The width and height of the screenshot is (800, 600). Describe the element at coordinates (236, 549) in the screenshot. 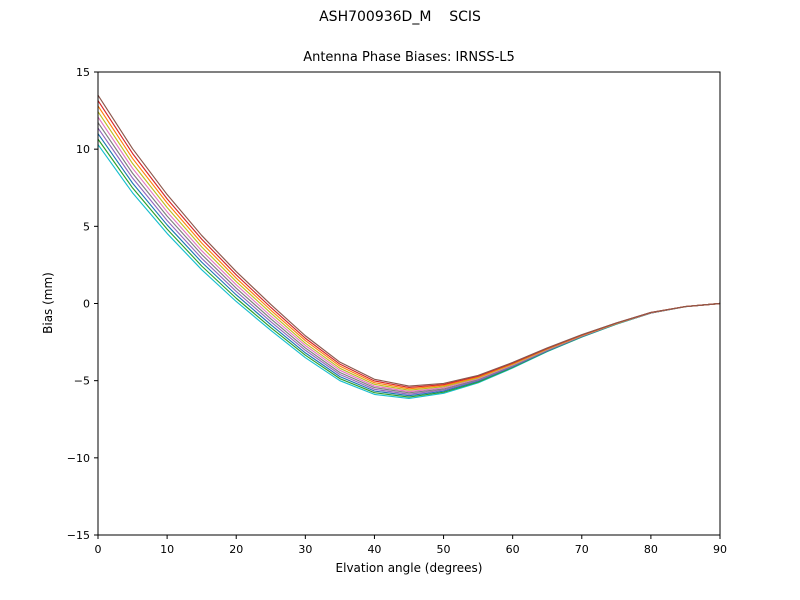

I see `x-tick-label: 20` at that location.